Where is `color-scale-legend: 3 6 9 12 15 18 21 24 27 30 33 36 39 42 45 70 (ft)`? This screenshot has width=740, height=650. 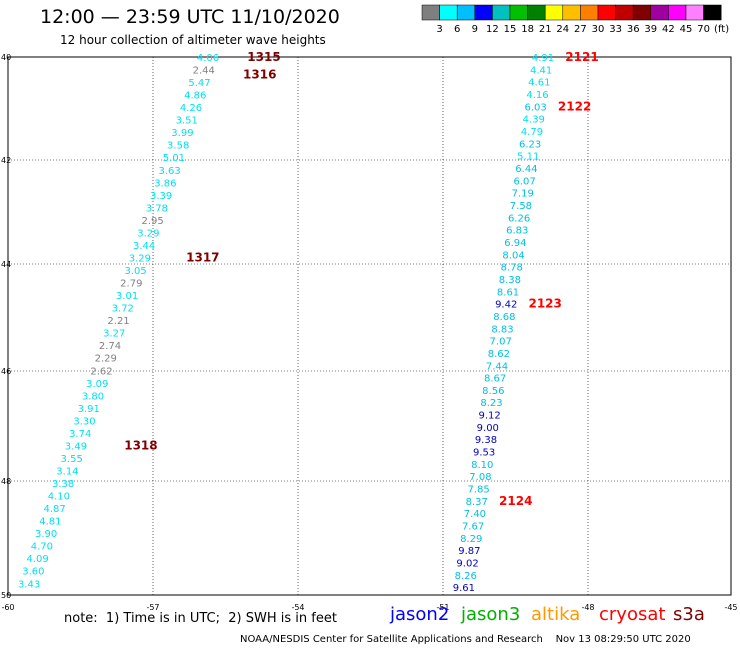 color-scale-legend: 3 6 9 12 15 18 21 24 27 30 33 36 39 42 45 70 (ft) is located at coordinates (575, 19).